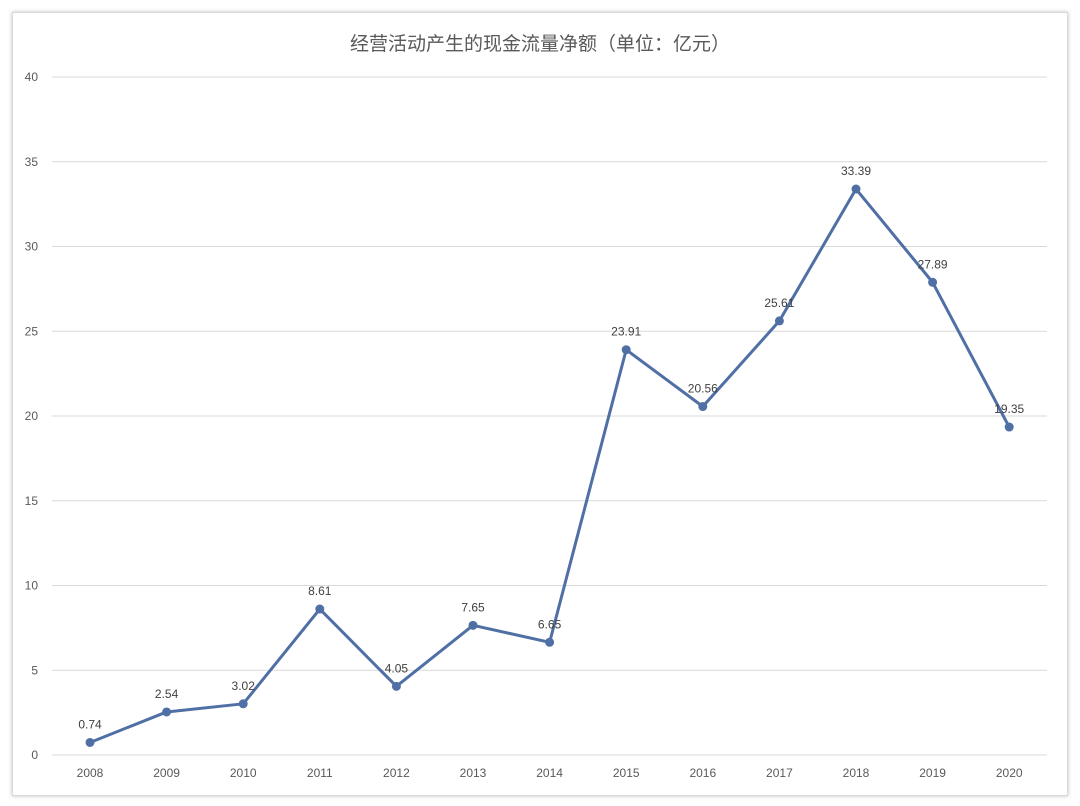  I want to click on x-tick-label: 2019, so click(932, 773).